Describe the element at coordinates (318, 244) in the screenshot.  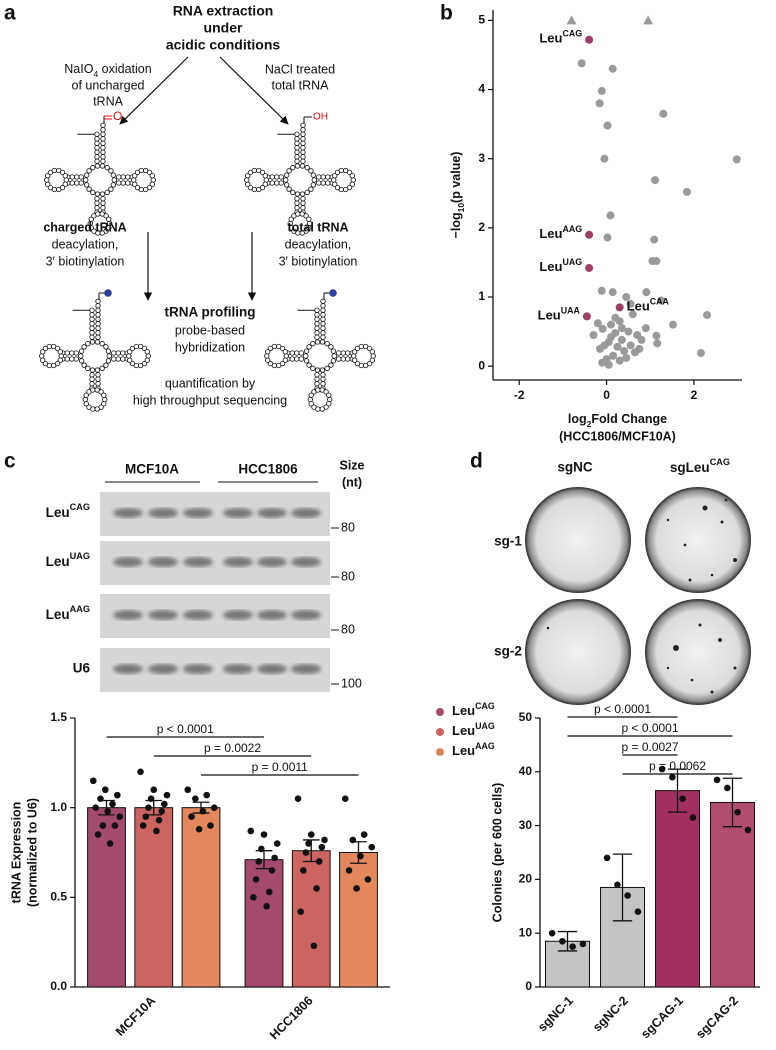
I see `step-text: deacylation,` at that location.